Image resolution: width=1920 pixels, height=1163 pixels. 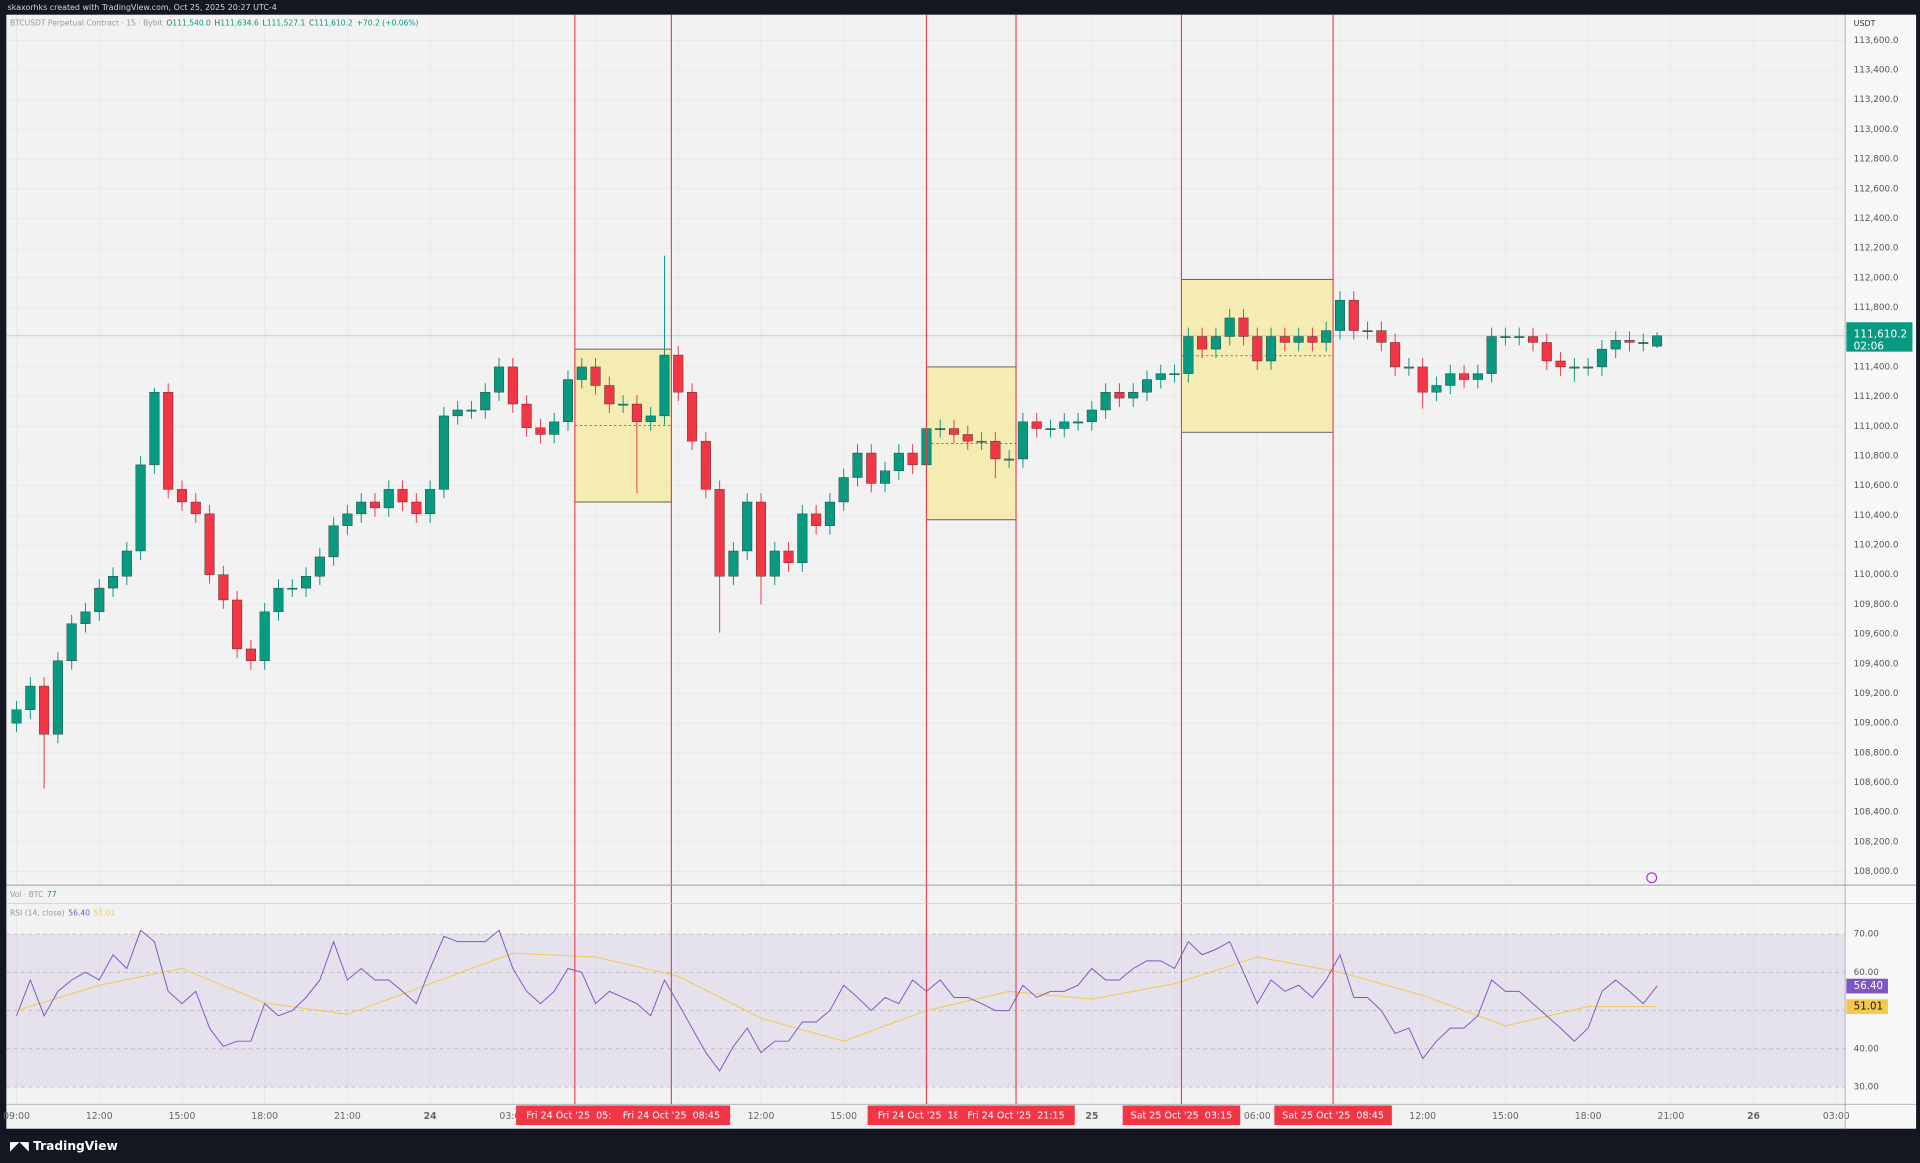 I want to click on ma-value-label: 51.01, so click(x=1868, y=1007).